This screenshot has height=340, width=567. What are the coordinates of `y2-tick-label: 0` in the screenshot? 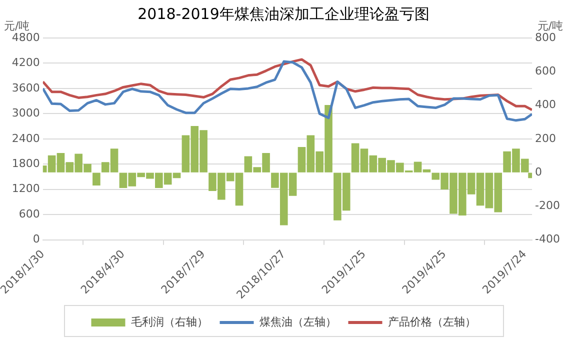 It's located at (538, 171).